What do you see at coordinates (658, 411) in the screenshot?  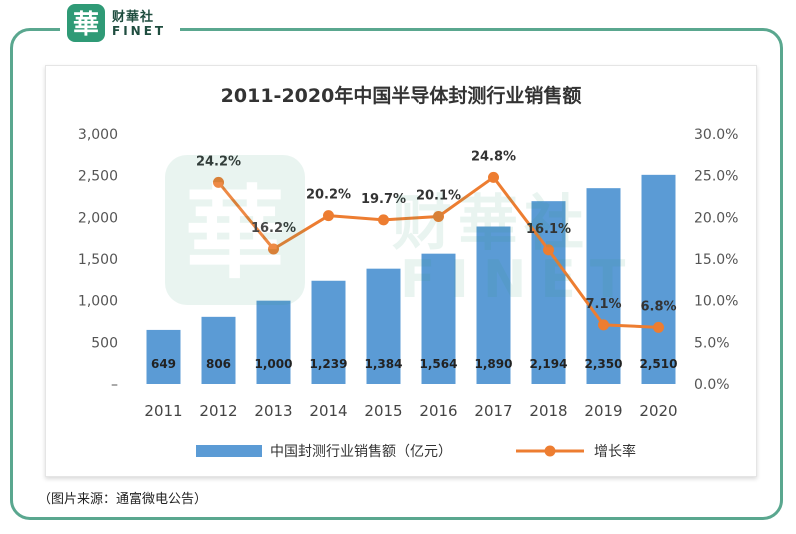 I see `x-tick-label: 2020` at bounding box center [658, 411].